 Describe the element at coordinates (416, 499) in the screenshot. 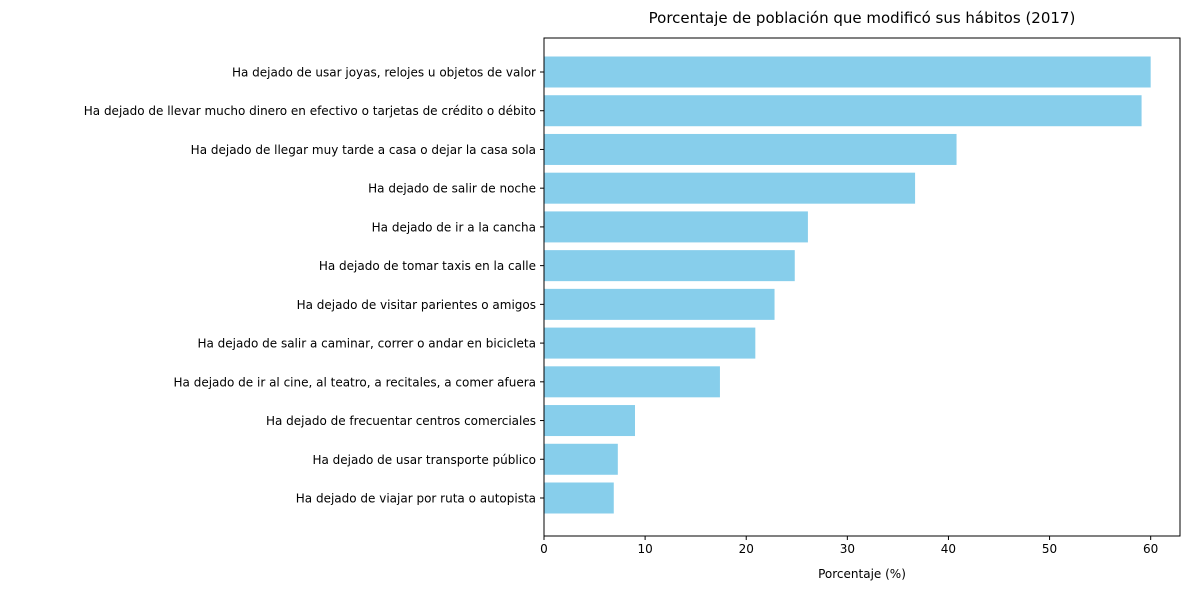

I see `y-tick-label: Ha dejado de viajar por ruta o autopista` at that location.